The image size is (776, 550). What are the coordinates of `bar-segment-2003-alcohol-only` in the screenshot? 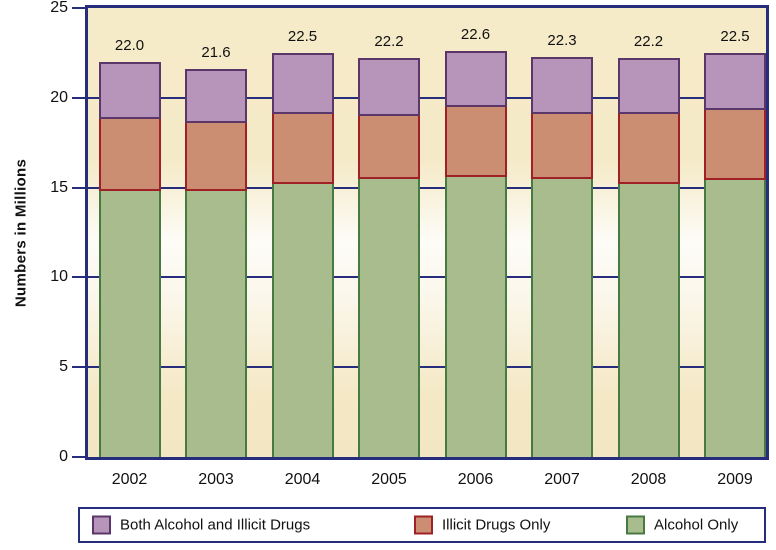 It's located at (216, 324).